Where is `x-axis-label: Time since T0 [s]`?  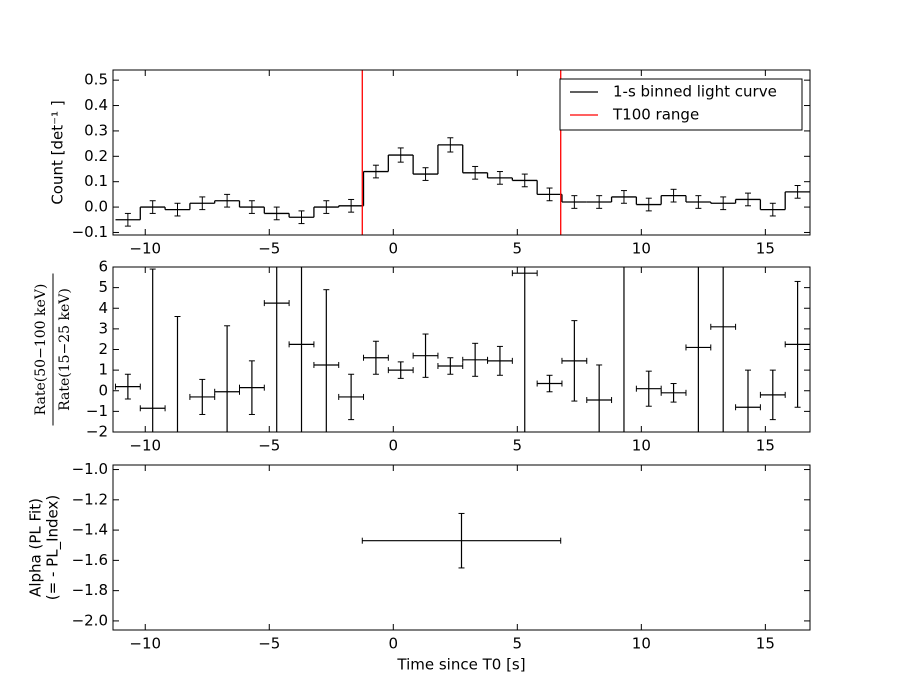
x-axis-label: Time since T0 [s] is located at coordinates (460, 665).